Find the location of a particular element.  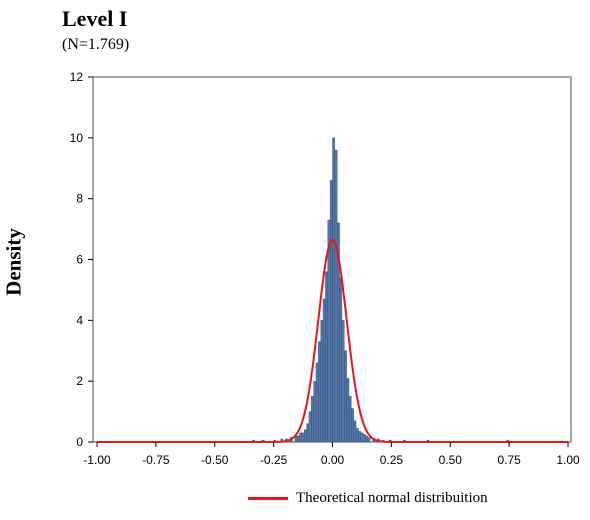

y-tick-label: 6 is located at coordinates (79, 260).